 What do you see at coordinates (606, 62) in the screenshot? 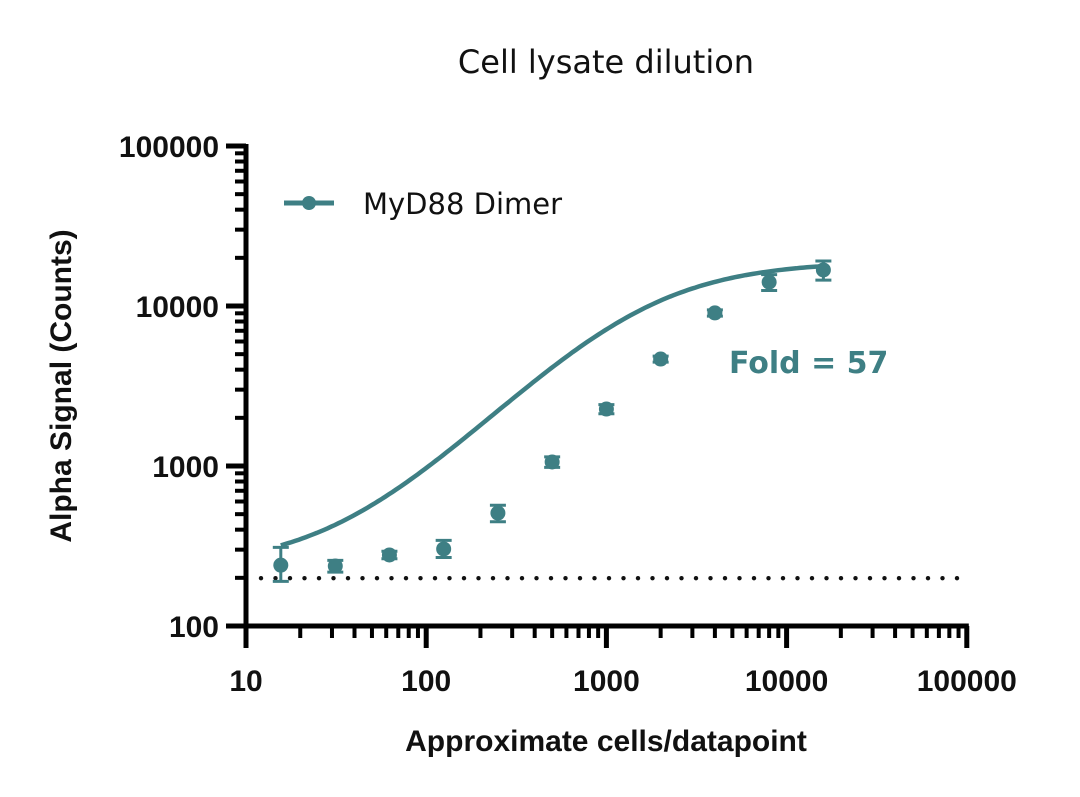
I see `chart-title: Cell lysate dilution` at bounding box center [606, 62].